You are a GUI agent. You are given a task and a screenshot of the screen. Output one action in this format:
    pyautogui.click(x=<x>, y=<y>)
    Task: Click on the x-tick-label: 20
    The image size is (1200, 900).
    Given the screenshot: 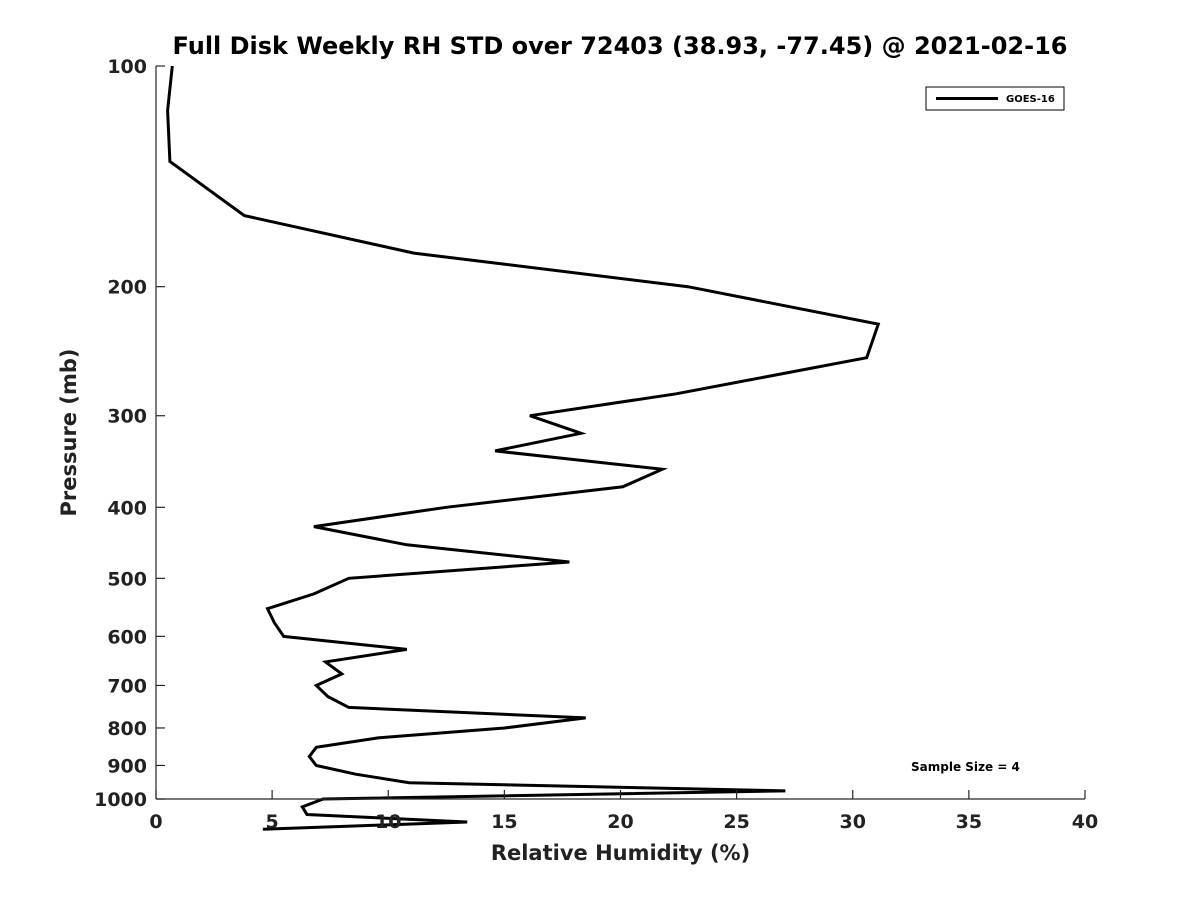 What is the action you would take?
    pyautogui.click(x=620, y=822)
    